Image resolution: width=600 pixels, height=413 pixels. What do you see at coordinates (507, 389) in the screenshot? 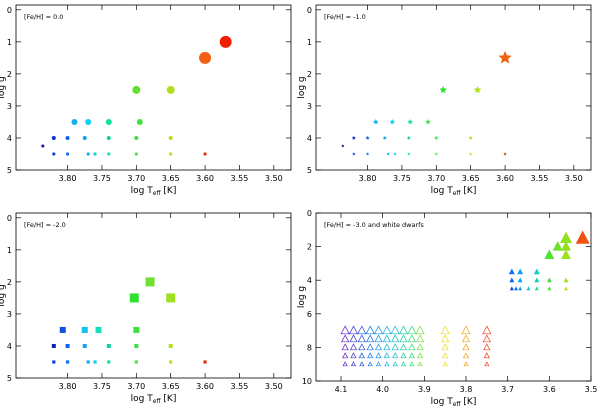
I see `x-tick-label: 3.7` at bounding box center [507, 389].